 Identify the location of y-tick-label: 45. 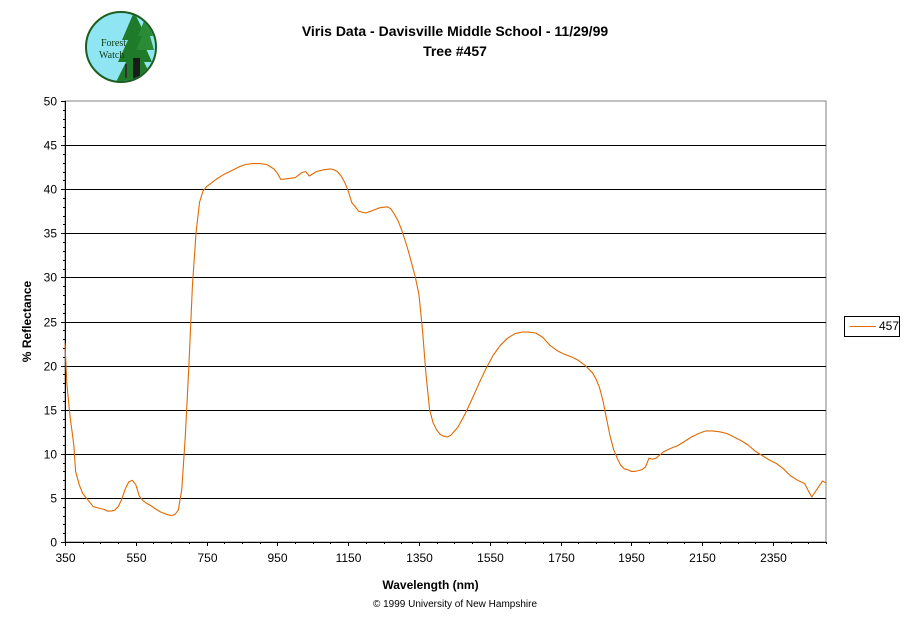
(51, 146).